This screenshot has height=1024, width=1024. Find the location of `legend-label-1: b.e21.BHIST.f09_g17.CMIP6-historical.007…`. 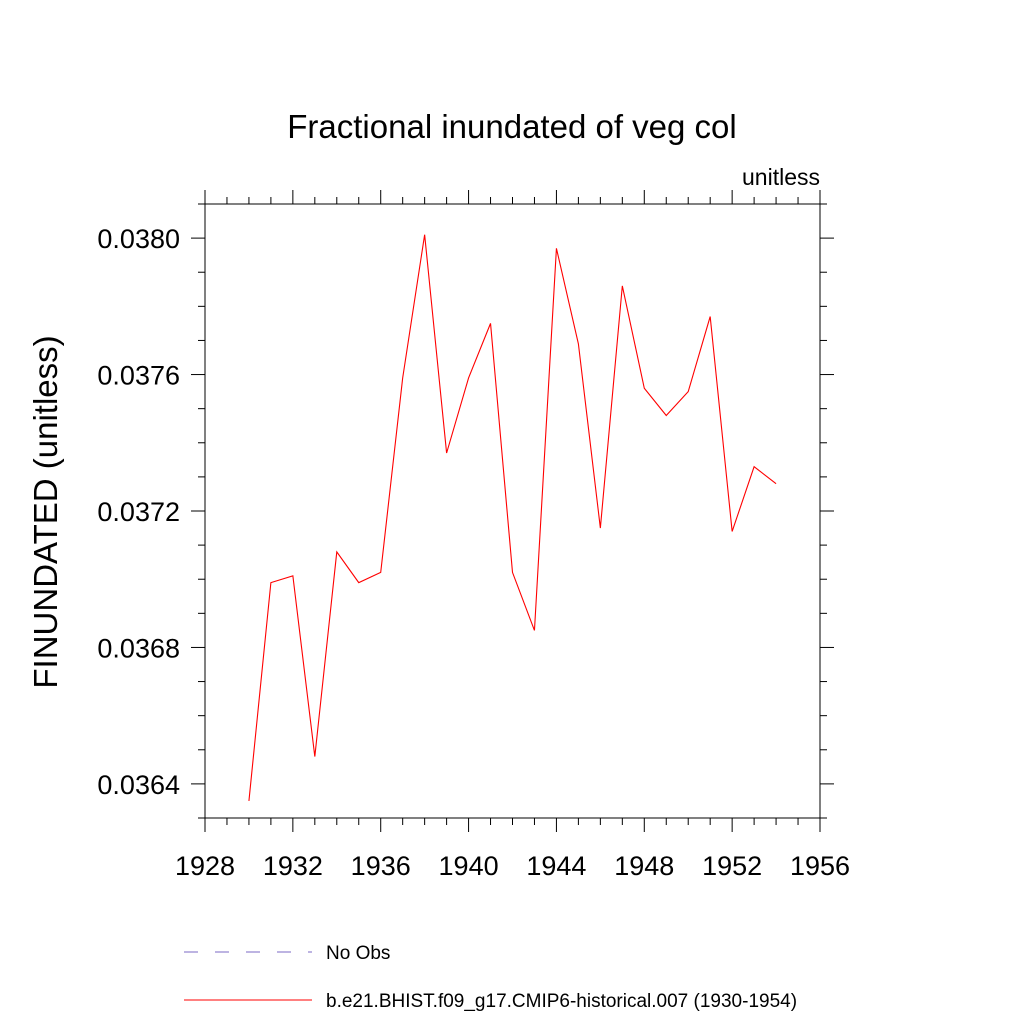

legend-label-1: b.e21.BHIST.f09_g17.CMIP6-historical.007… is located at coordinates (561, 1001).